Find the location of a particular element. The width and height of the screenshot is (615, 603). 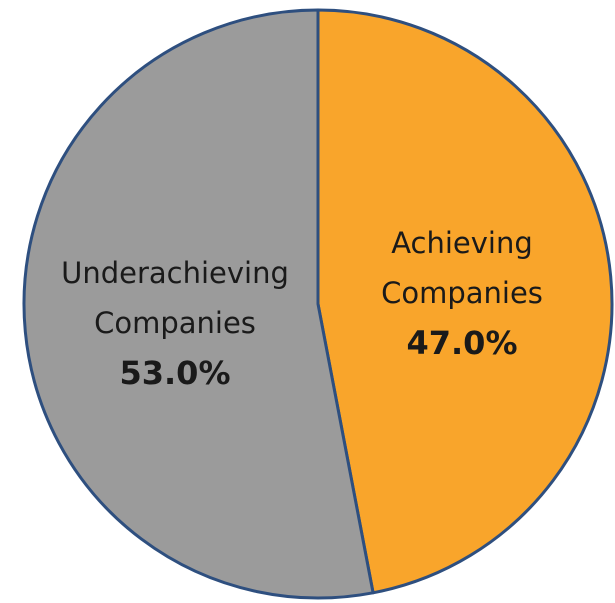

slice-label: Achieving Companies 47.0% is located at coordinates (462, 293).